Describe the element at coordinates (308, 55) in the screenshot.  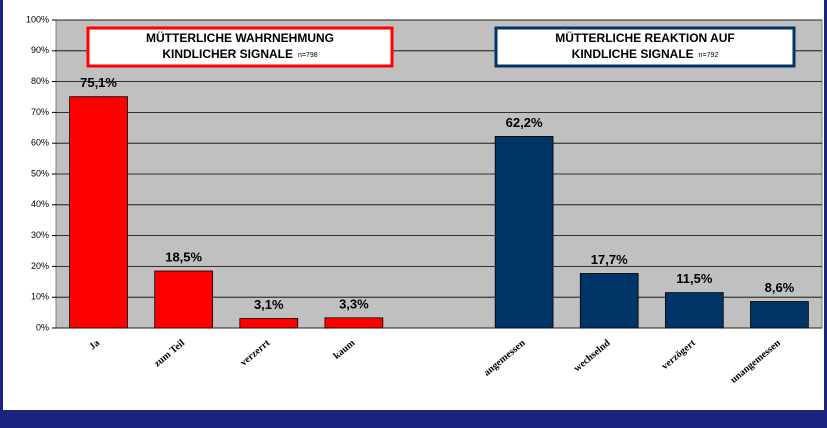
I see `annotation-note: n=798` at that location.